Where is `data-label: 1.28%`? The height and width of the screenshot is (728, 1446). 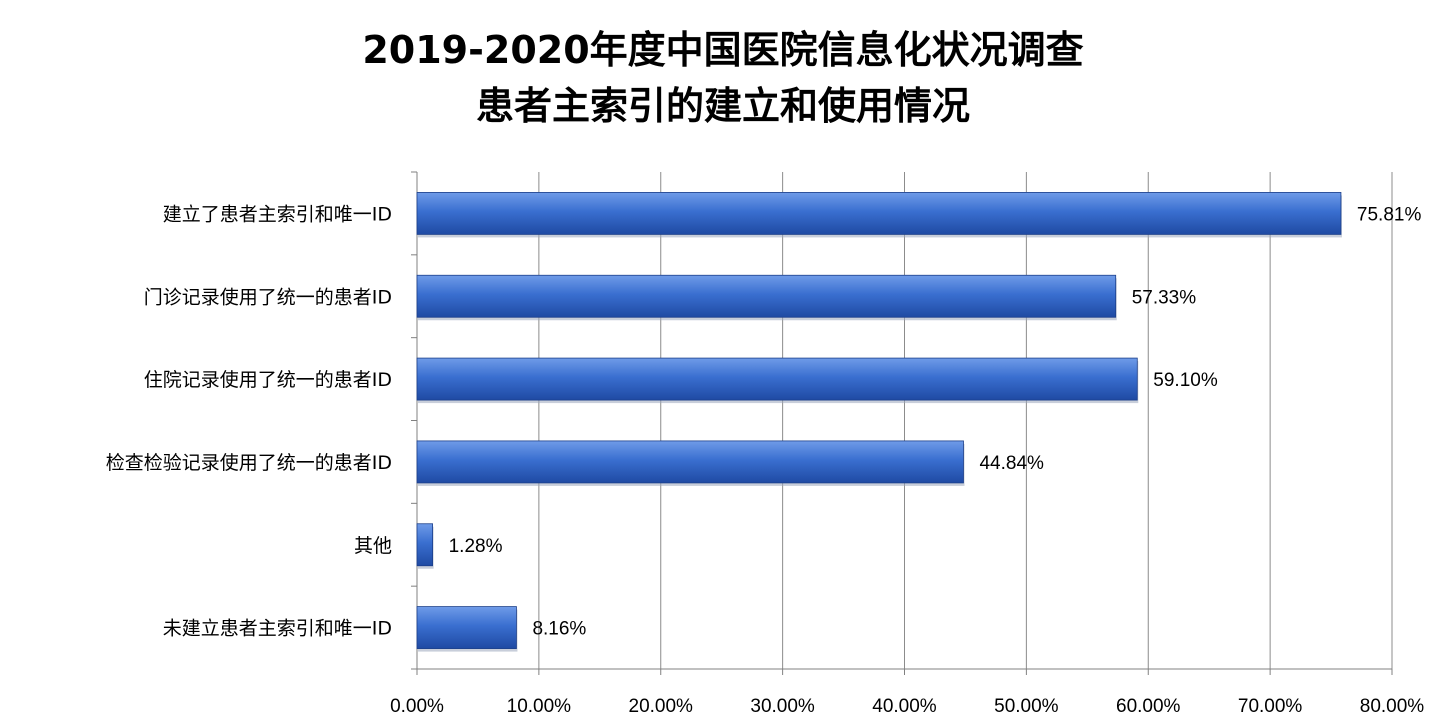
data-label: 1.28% is located at coordinates (476, 546).